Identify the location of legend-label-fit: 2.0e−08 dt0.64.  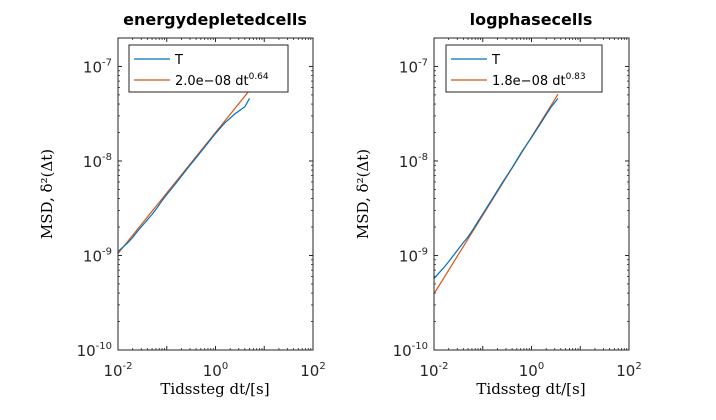
(222, 80).